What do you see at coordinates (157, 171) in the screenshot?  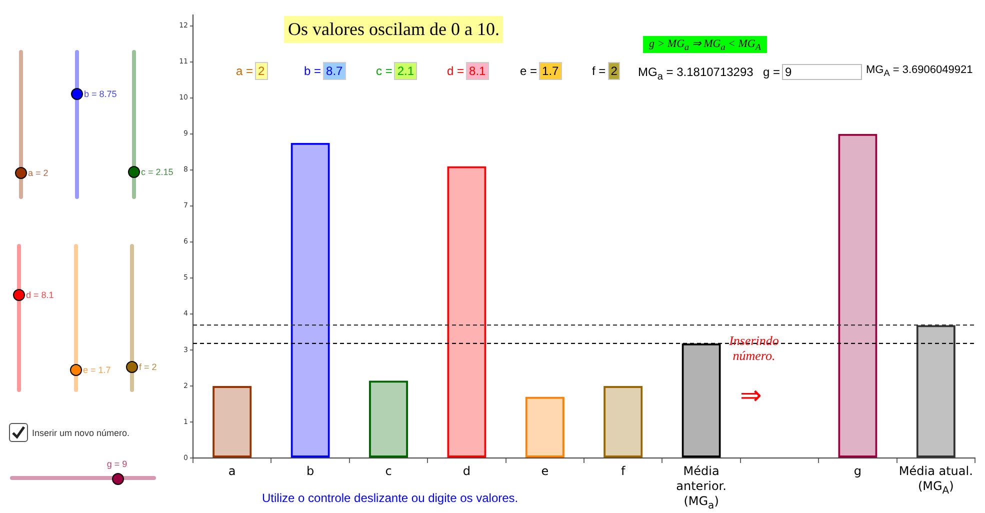 I see `text: c = 2.15` at bounding box center [157, 171].